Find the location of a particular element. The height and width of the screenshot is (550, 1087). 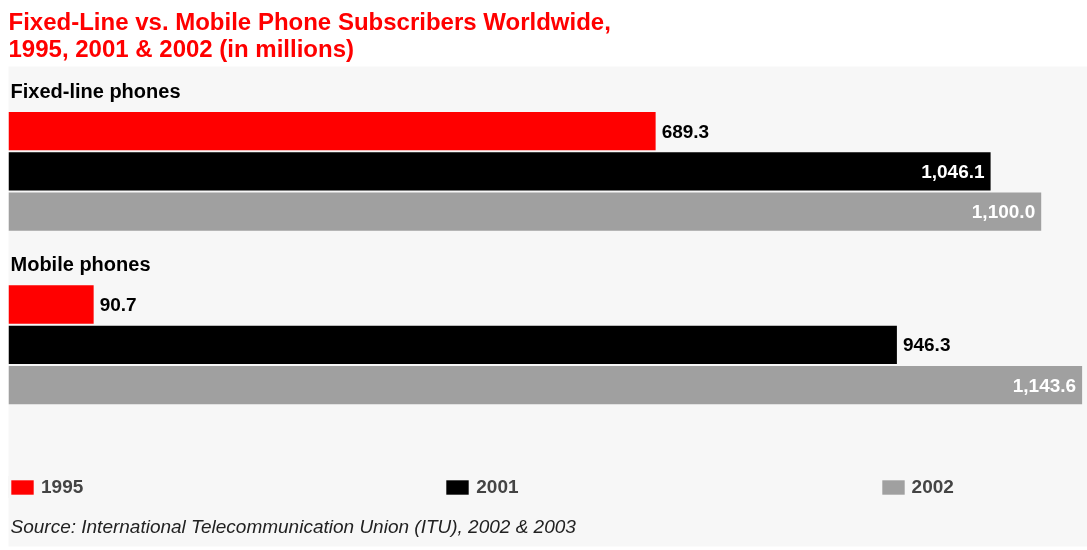

data-label: 689.3 is located at coordinates (685, 131).